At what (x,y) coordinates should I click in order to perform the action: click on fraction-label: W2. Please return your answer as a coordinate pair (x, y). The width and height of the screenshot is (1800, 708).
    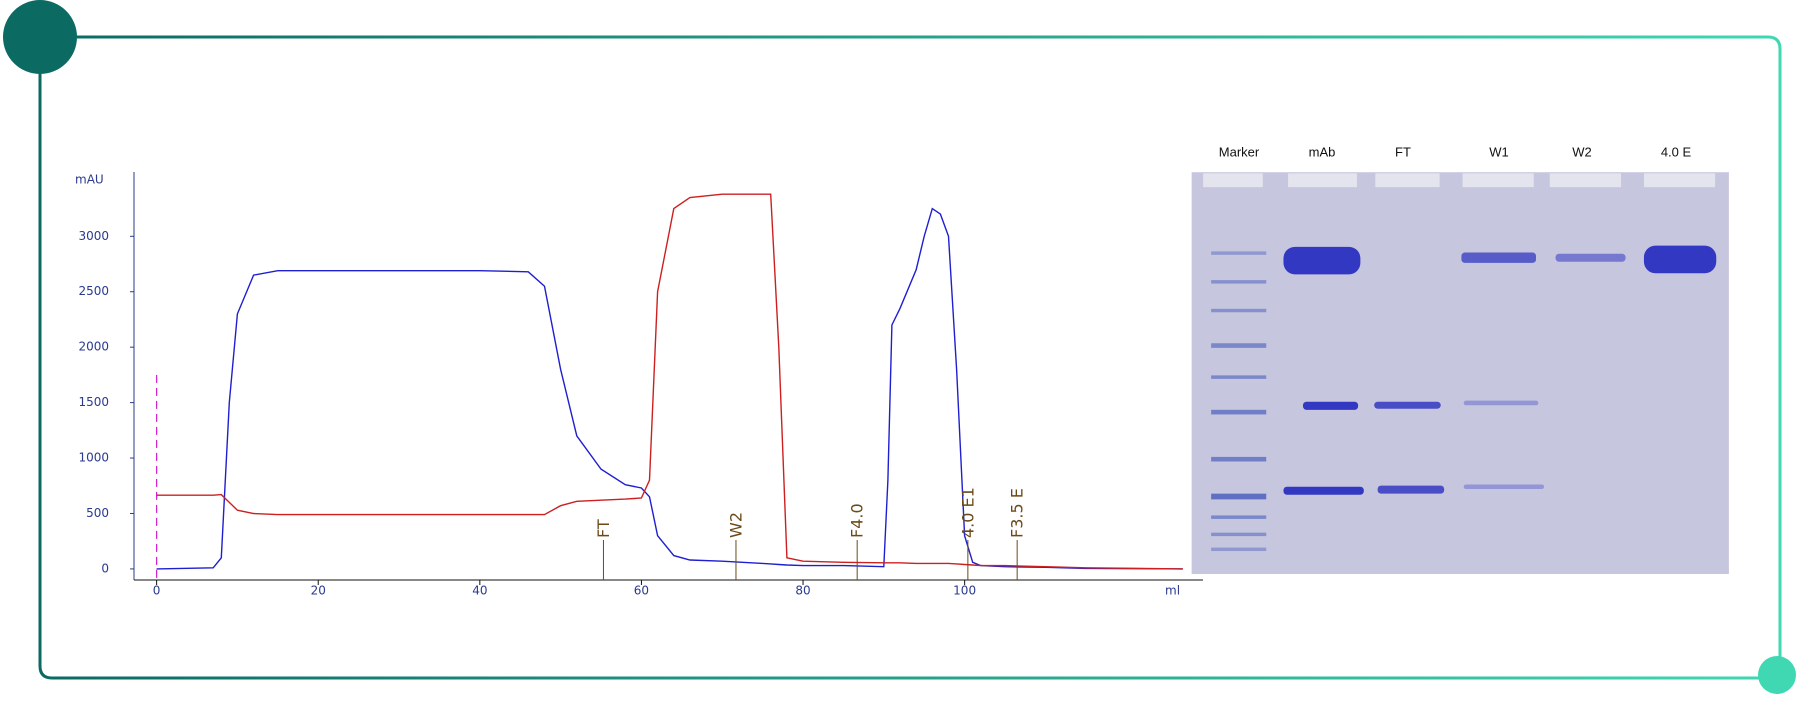
    Looking at the image, I should click on (735, 525).